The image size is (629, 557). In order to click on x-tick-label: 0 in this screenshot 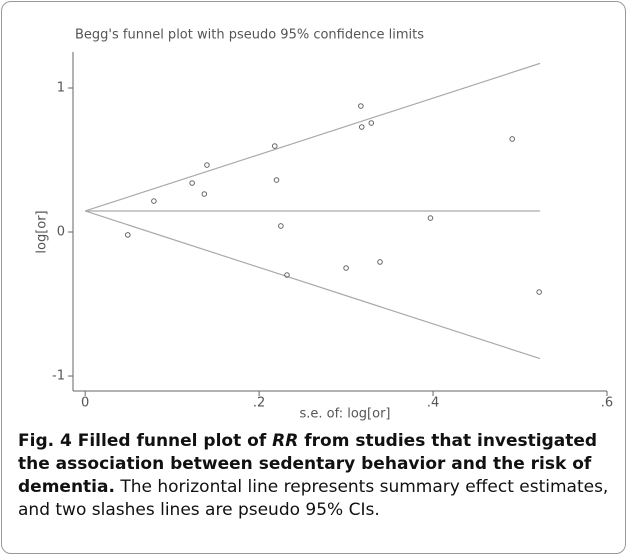, I will do `click(85, 403)`.